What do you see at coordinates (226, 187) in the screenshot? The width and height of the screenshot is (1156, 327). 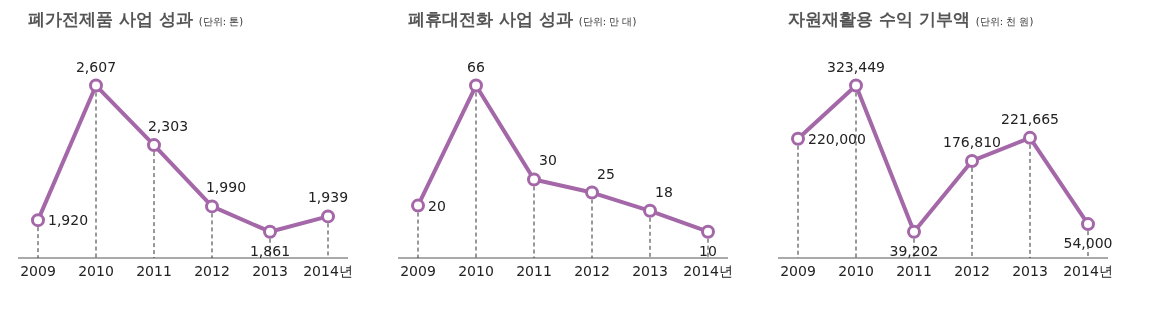 I see `data-label: 1,990` at bounding box center [226, 187].